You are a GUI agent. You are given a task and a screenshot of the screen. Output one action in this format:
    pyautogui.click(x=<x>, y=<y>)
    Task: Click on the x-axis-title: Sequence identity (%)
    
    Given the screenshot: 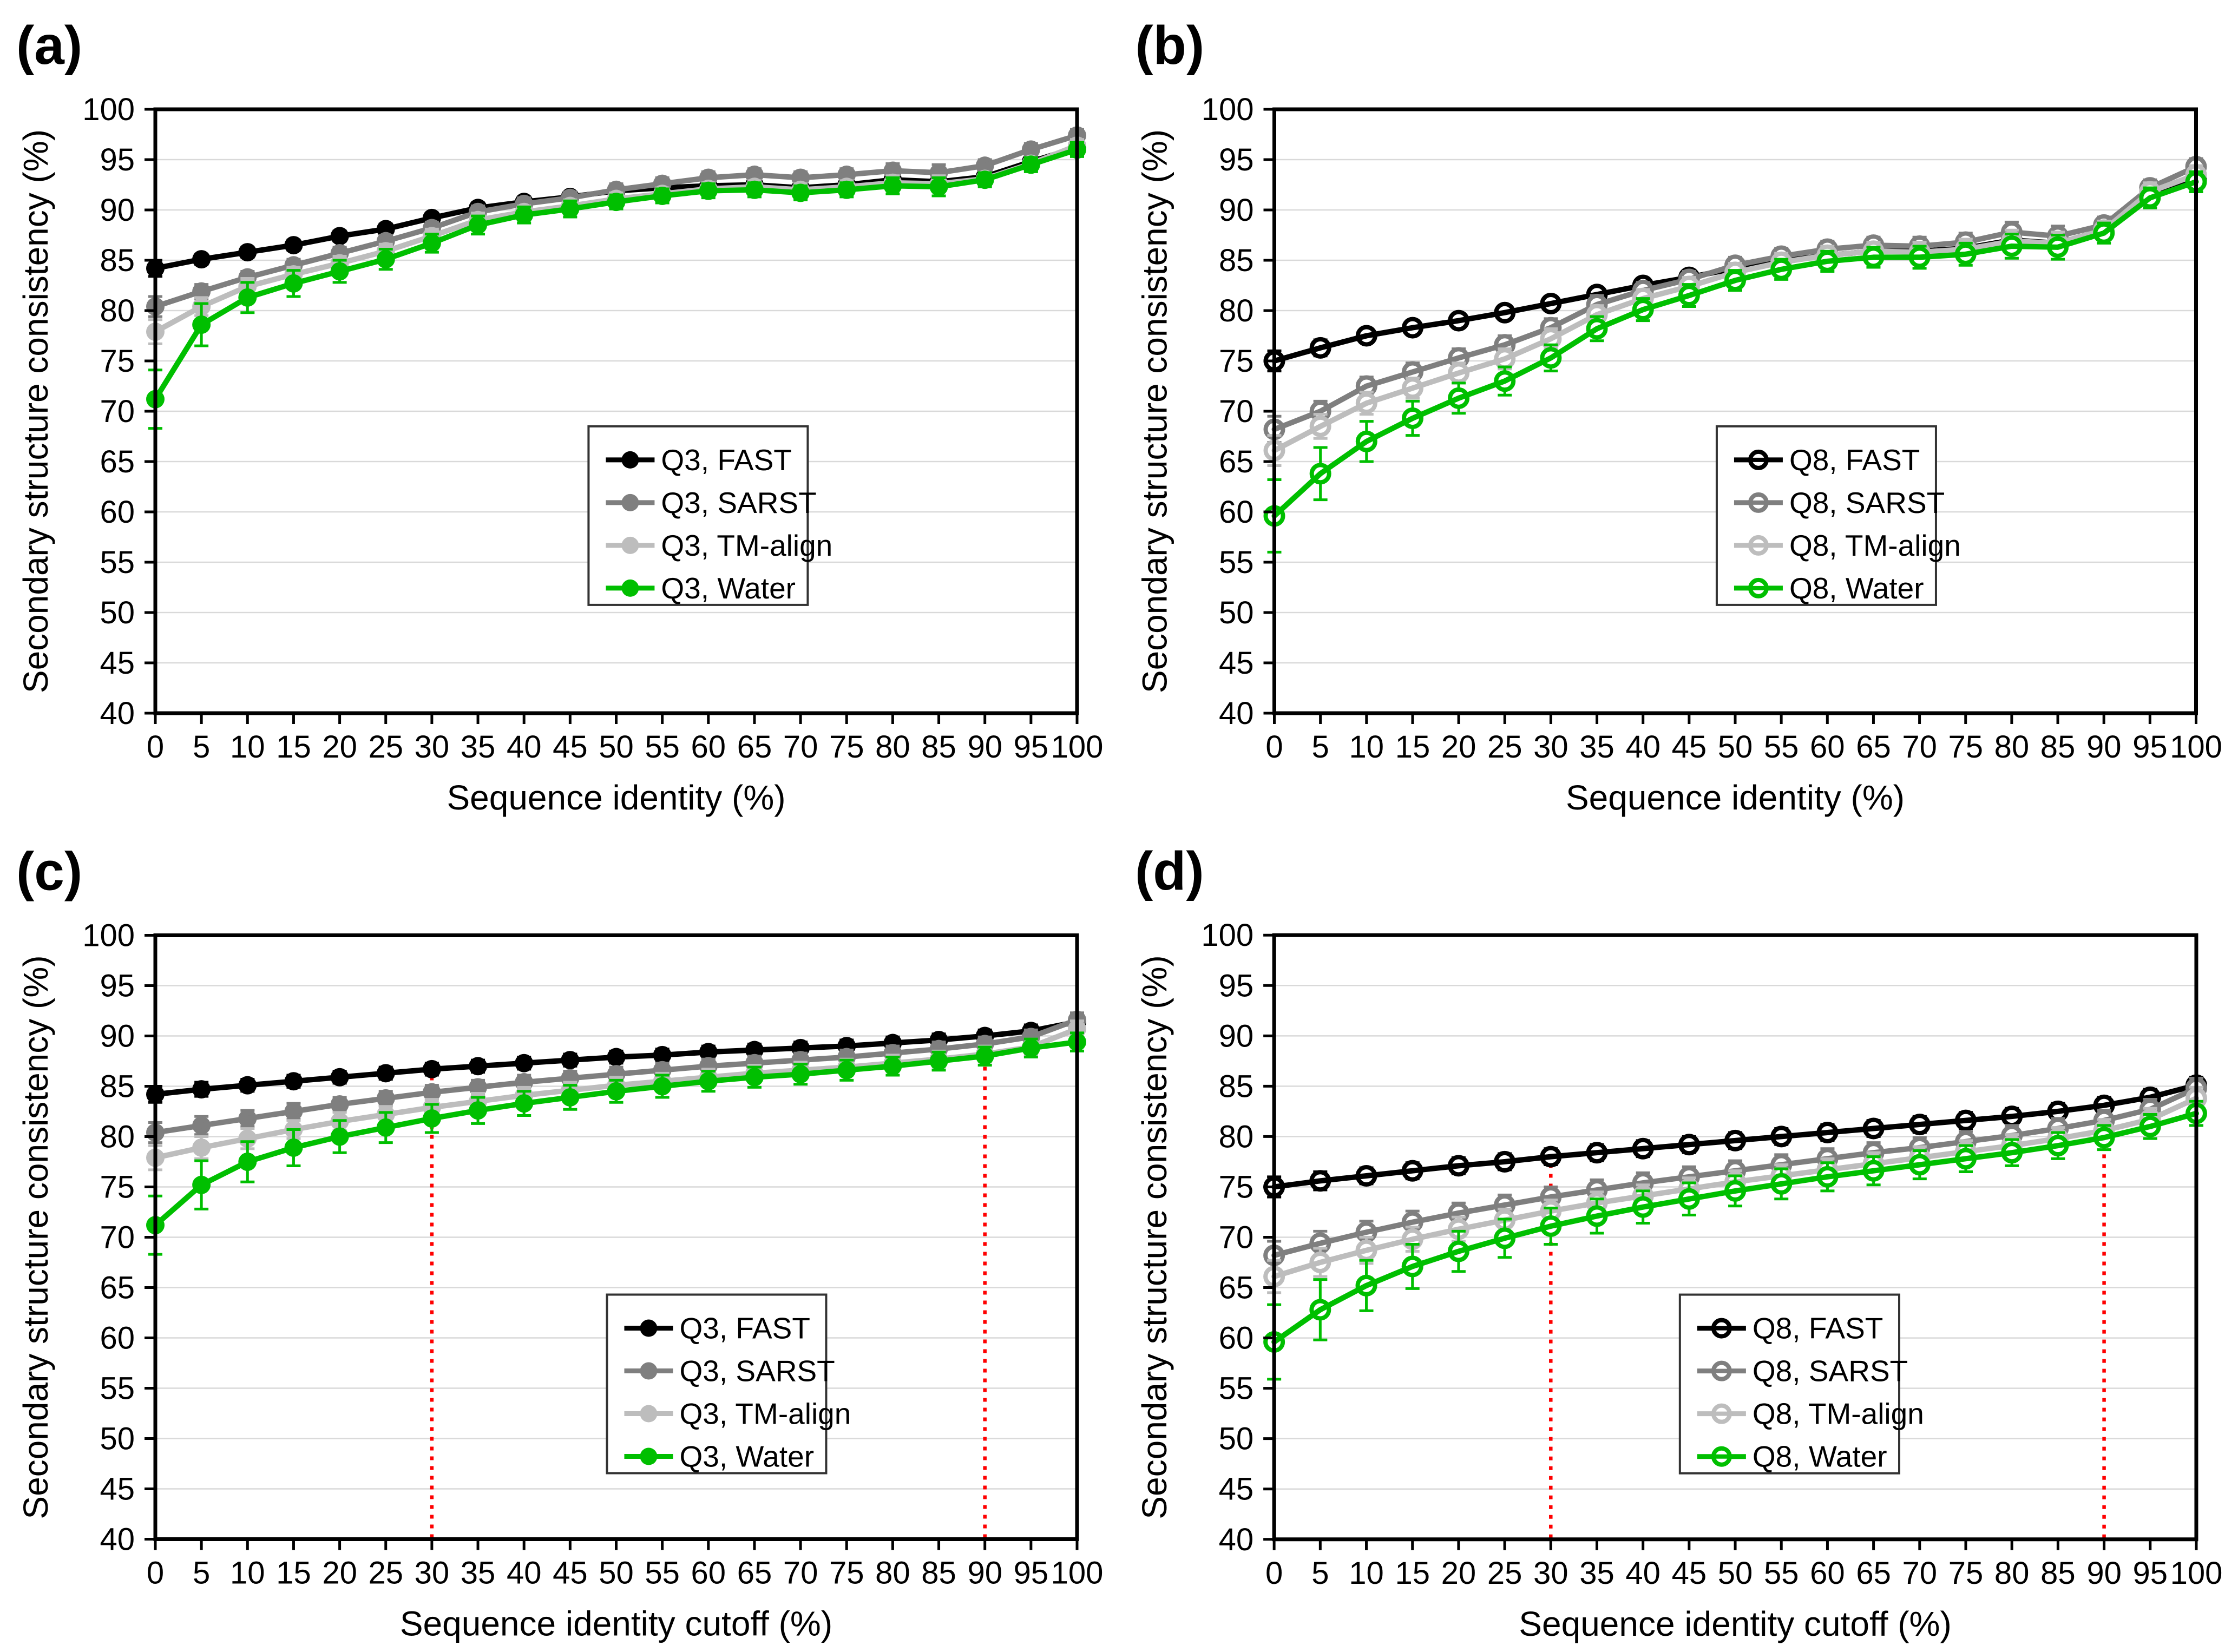 What is the action you would take?
    pyautogui.click(x=616, y=797)
    